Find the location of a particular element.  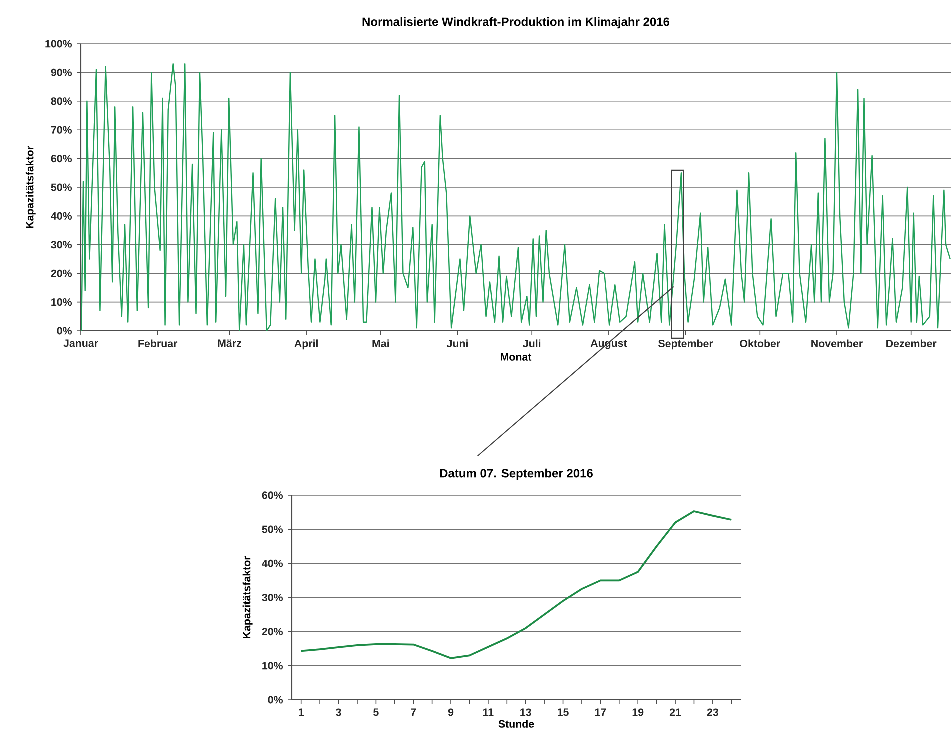

y-tick-label: 90% is located at coordinates (61, 72).